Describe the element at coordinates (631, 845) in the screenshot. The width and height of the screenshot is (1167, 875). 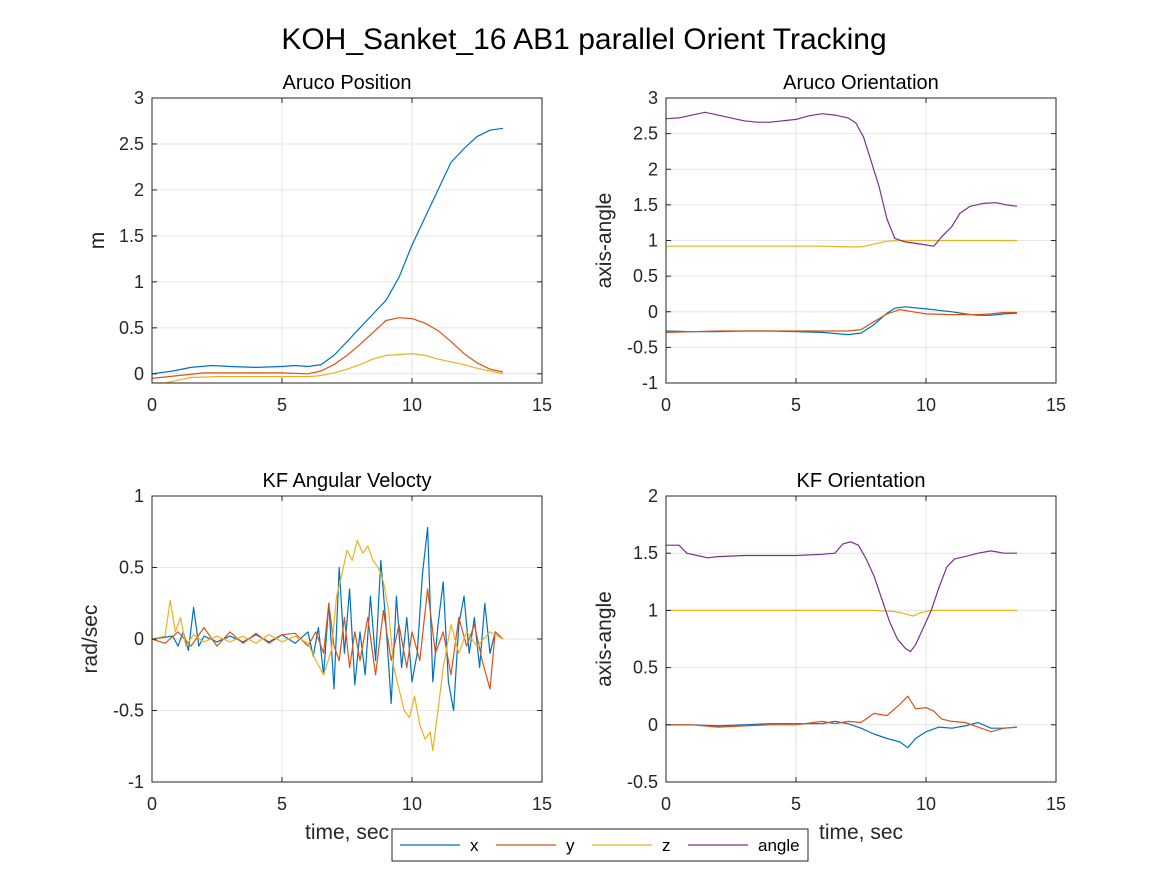
I see `legend-entry-z: z` at that location.